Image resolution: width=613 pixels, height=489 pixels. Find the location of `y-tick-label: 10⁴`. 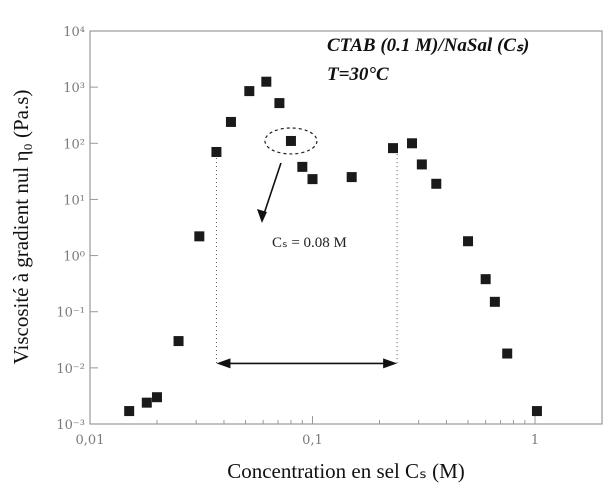

y-tick-label: 10⁴ is located at coordinates (74, 32).